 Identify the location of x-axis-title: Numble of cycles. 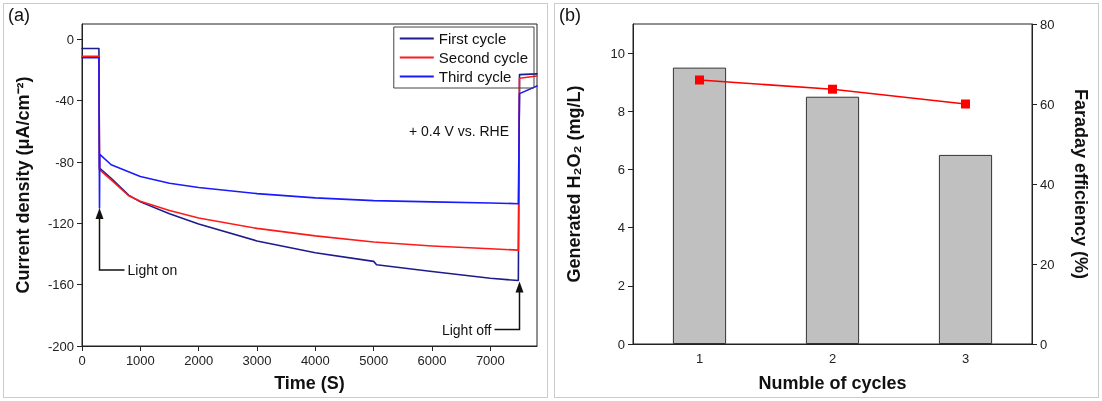
(832, 383).